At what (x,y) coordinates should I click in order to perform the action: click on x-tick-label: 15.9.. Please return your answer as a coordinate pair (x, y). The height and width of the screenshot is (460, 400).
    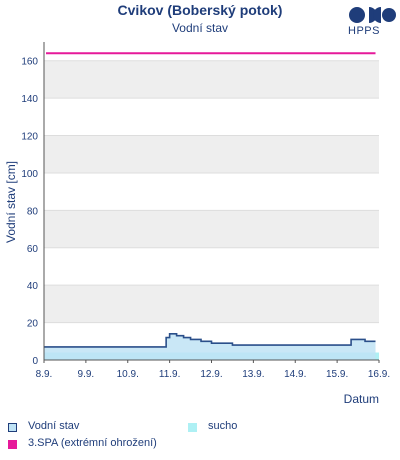
    Looking at the image, I should click on (337, 374).